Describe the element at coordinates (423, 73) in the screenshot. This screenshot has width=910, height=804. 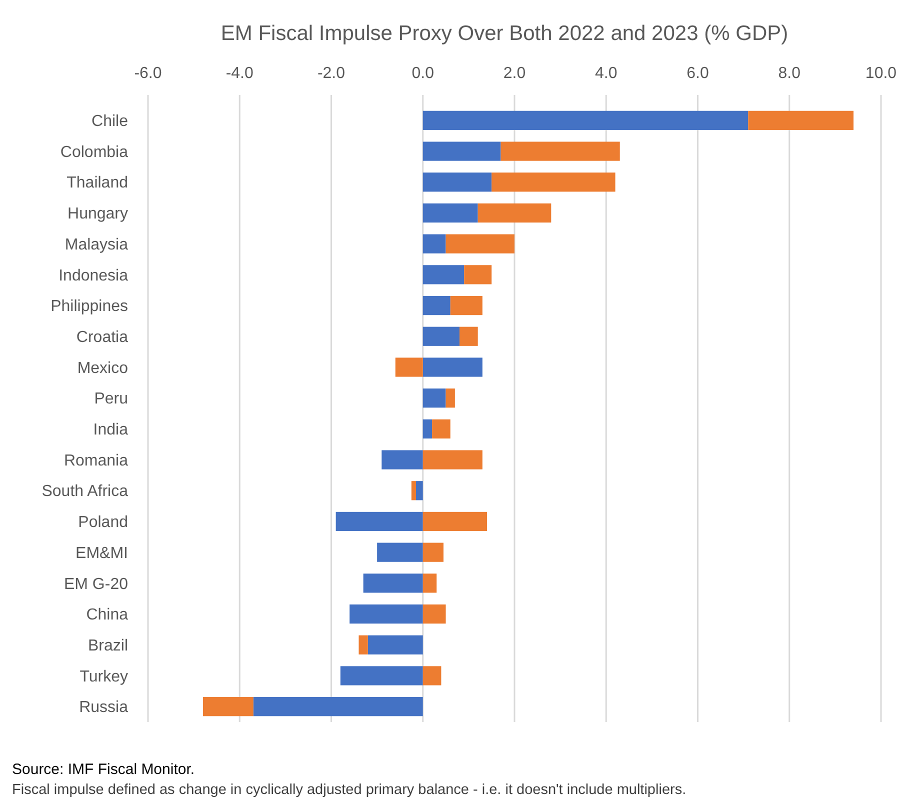
I see `x-tick-label: 0.0` at that location.